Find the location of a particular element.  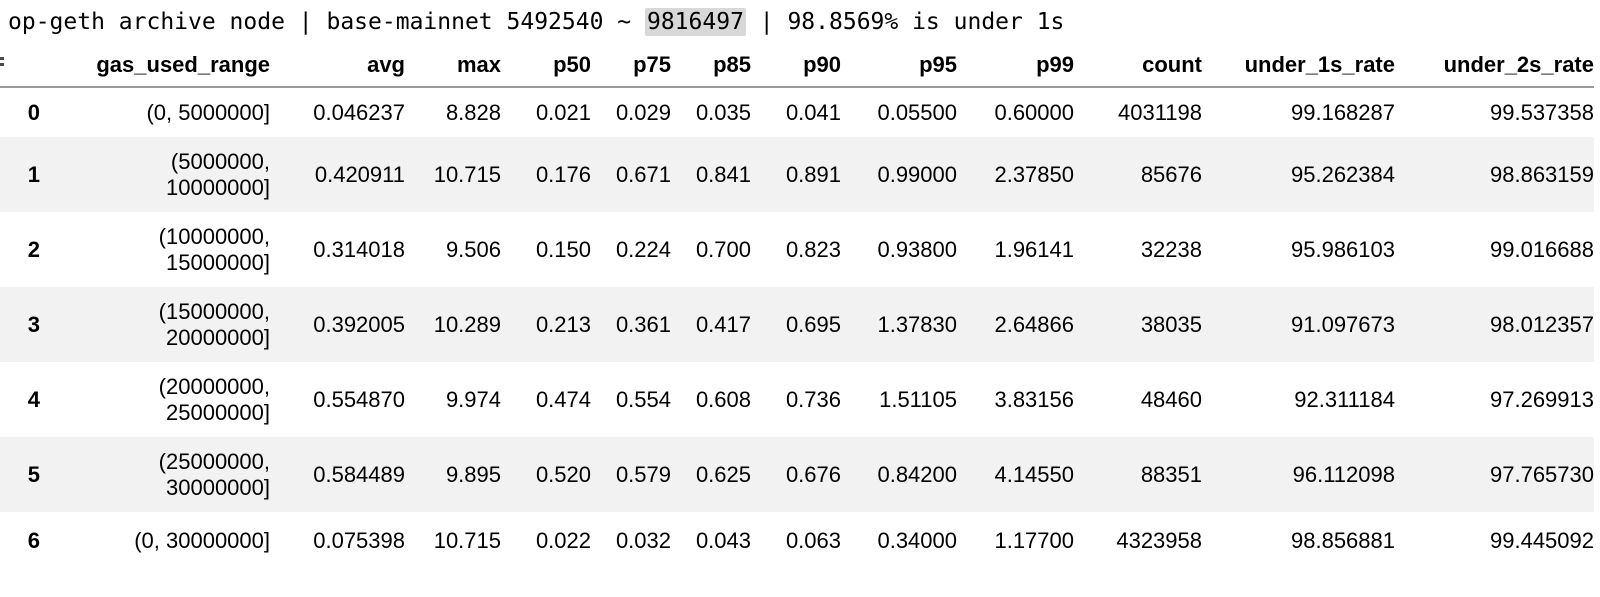

table-cell: 0.150 is located at coordinates (563, 249).